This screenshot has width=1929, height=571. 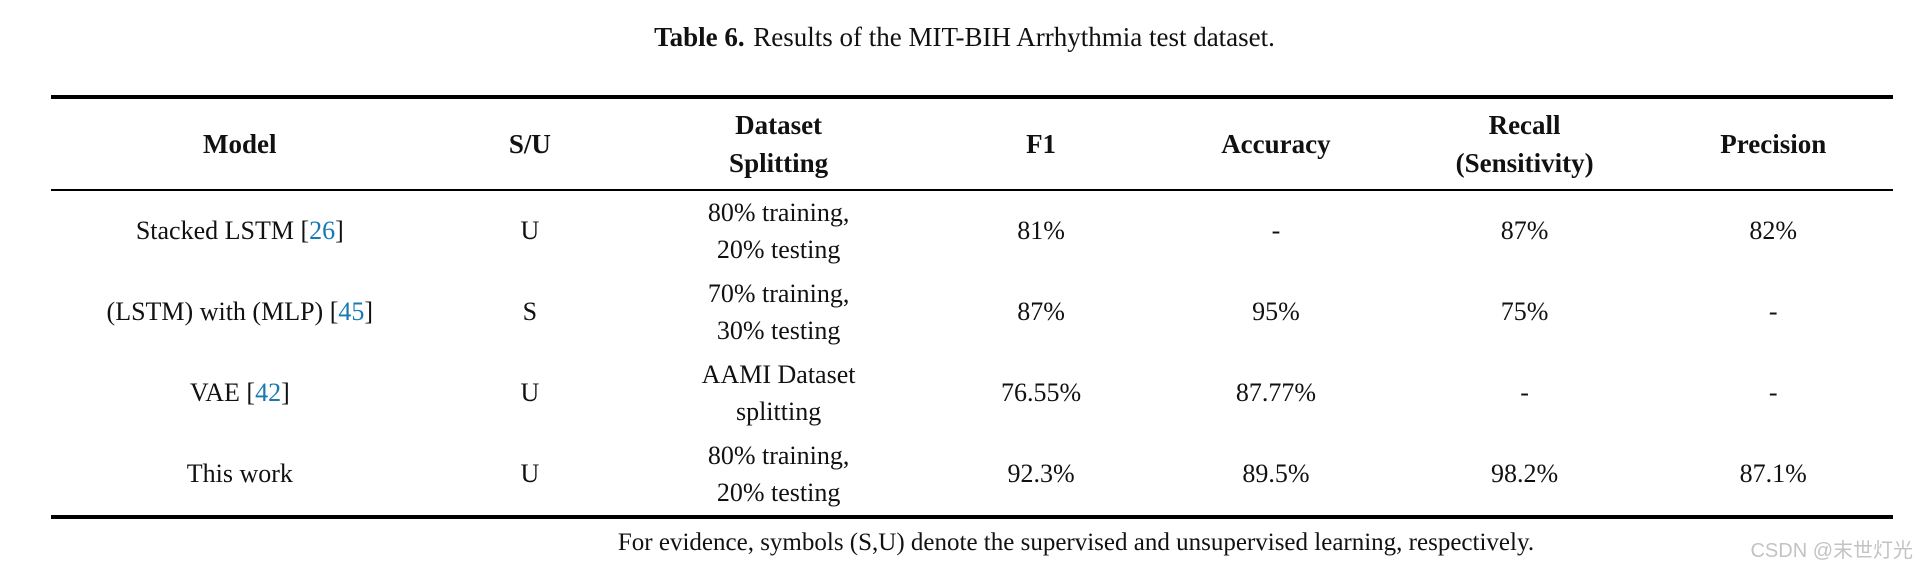 I want to click on column-header-precision: Precision, so click(x=1773, y=144).